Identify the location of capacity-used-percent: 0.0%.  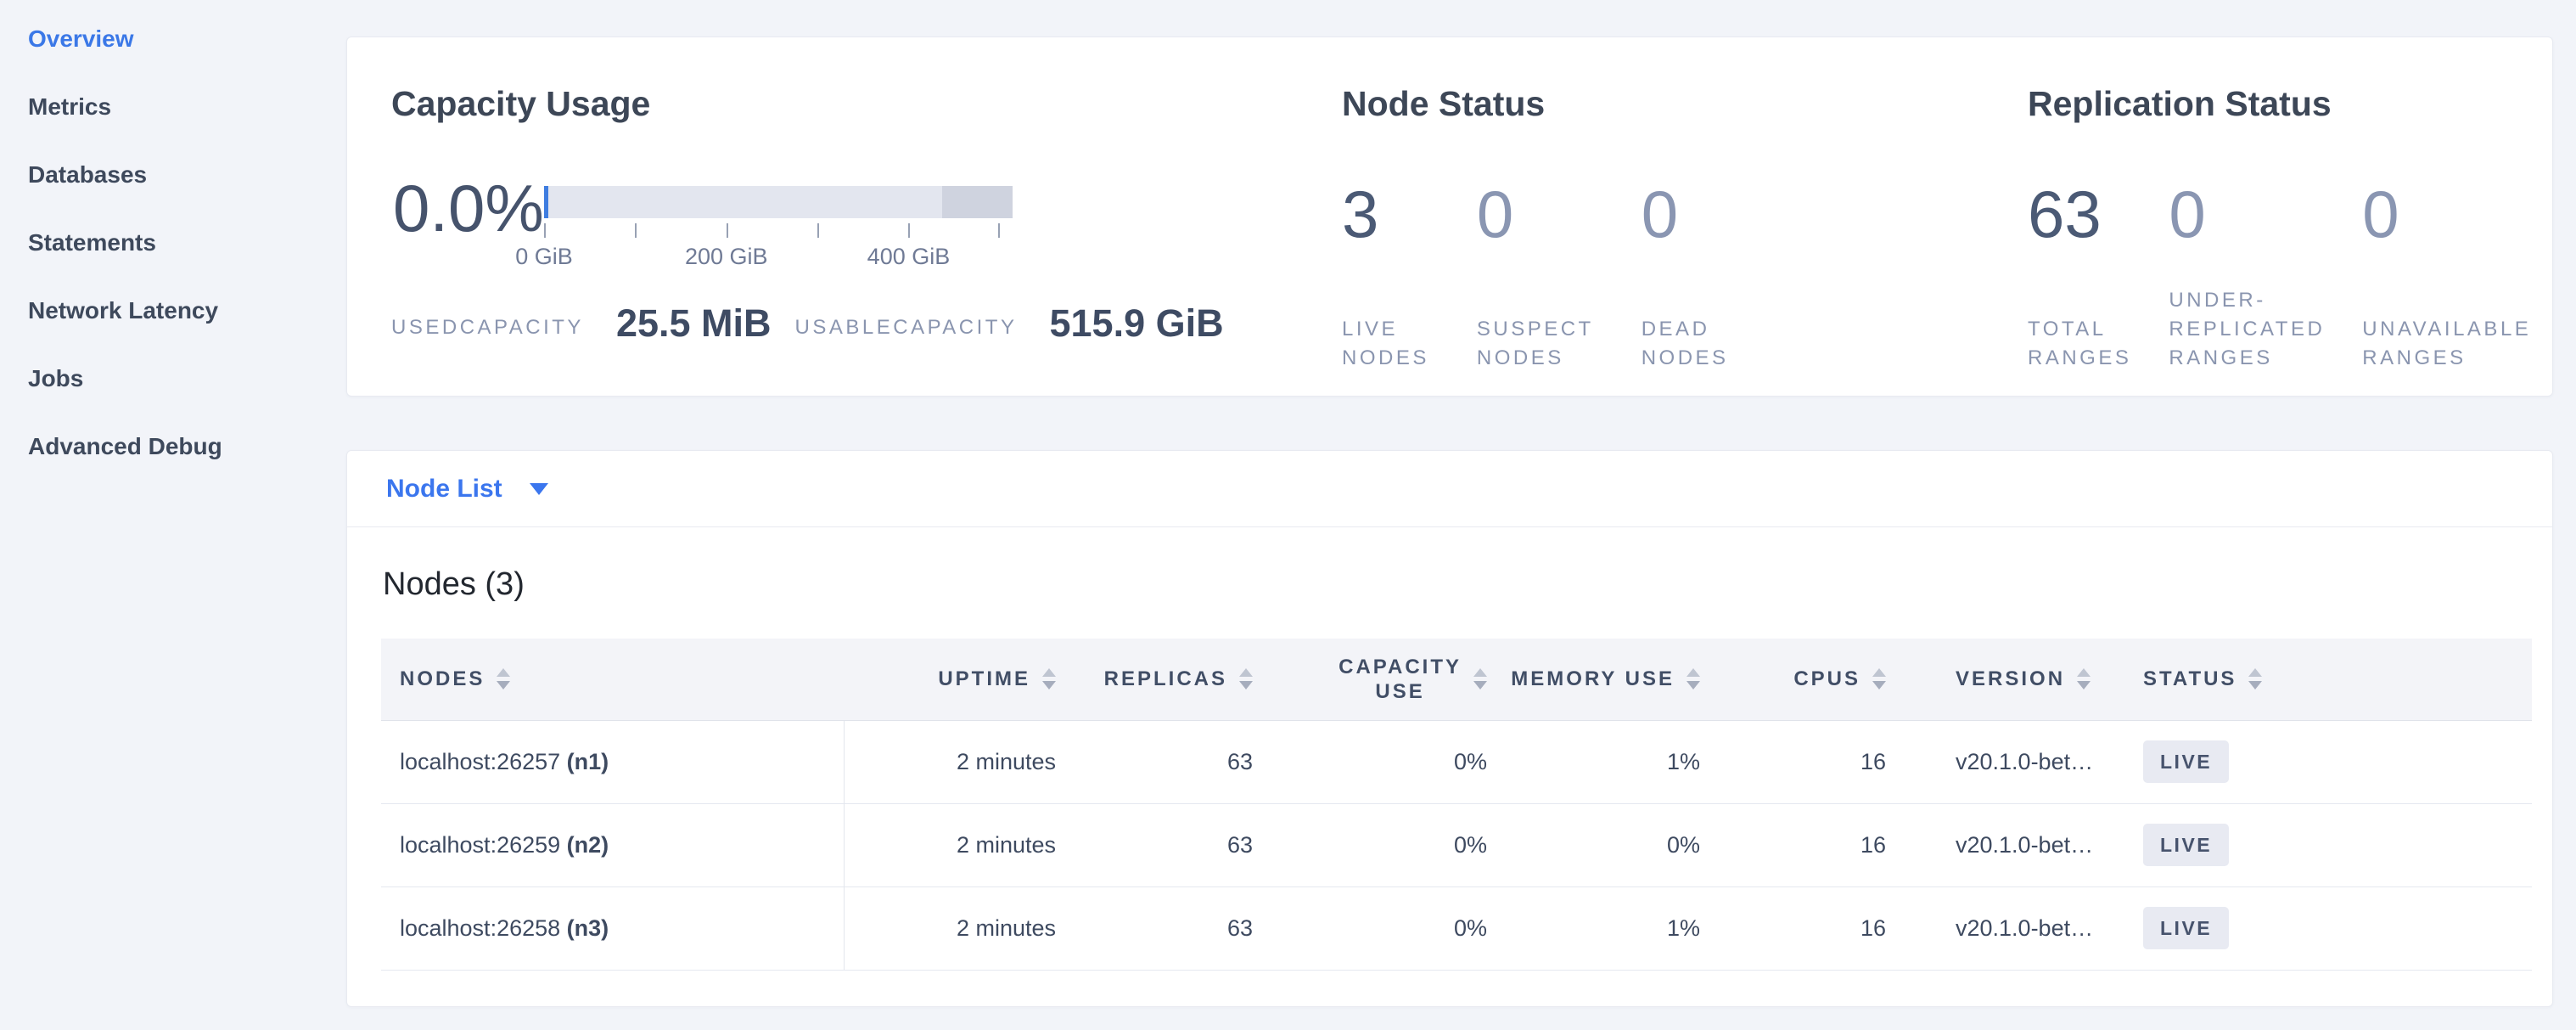
(468, 208).